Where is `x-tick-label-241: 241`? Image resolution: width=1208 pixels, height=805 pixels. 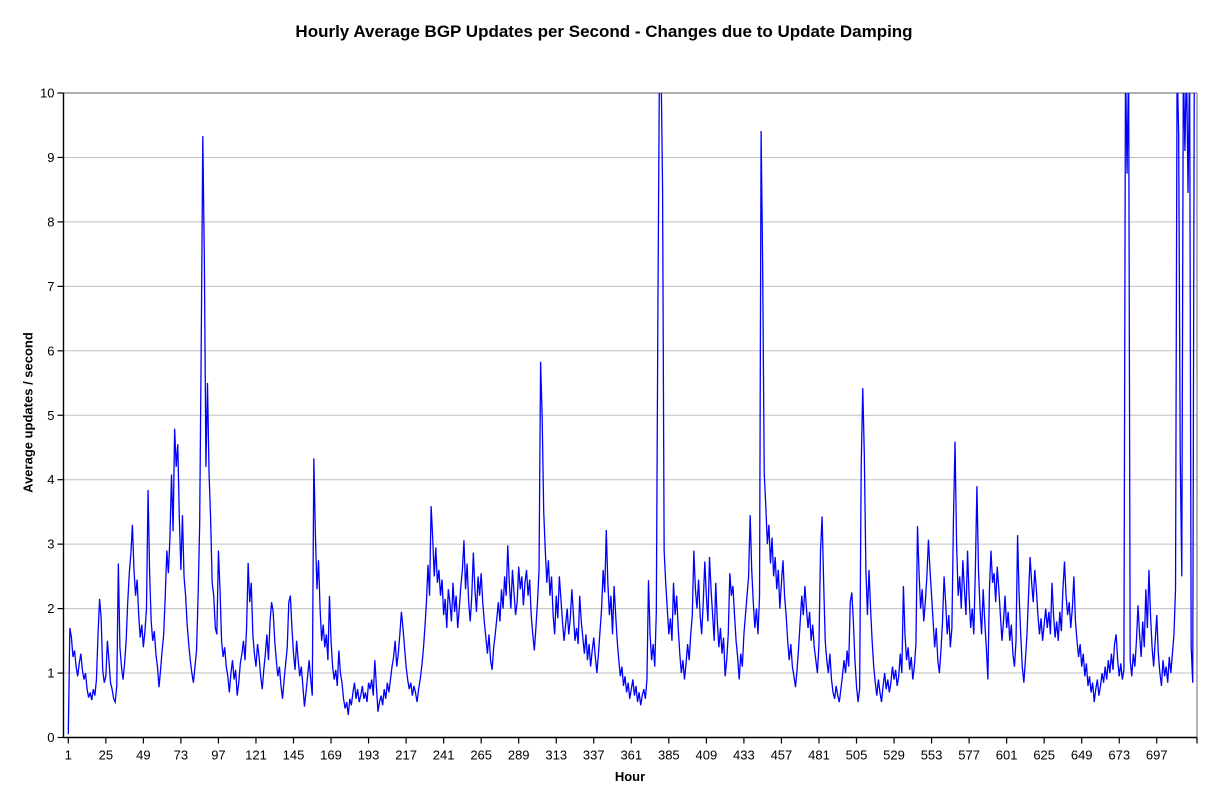 x-tick-label-241: 241 is located at coordinates (444, 755).